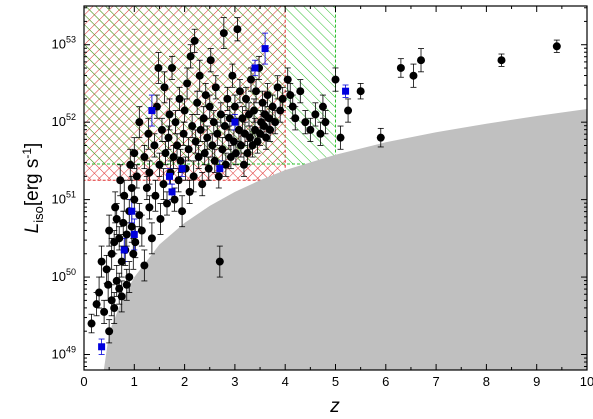  I want to click on y-axis-label: Liso[erg s-1], so click(33, 188).